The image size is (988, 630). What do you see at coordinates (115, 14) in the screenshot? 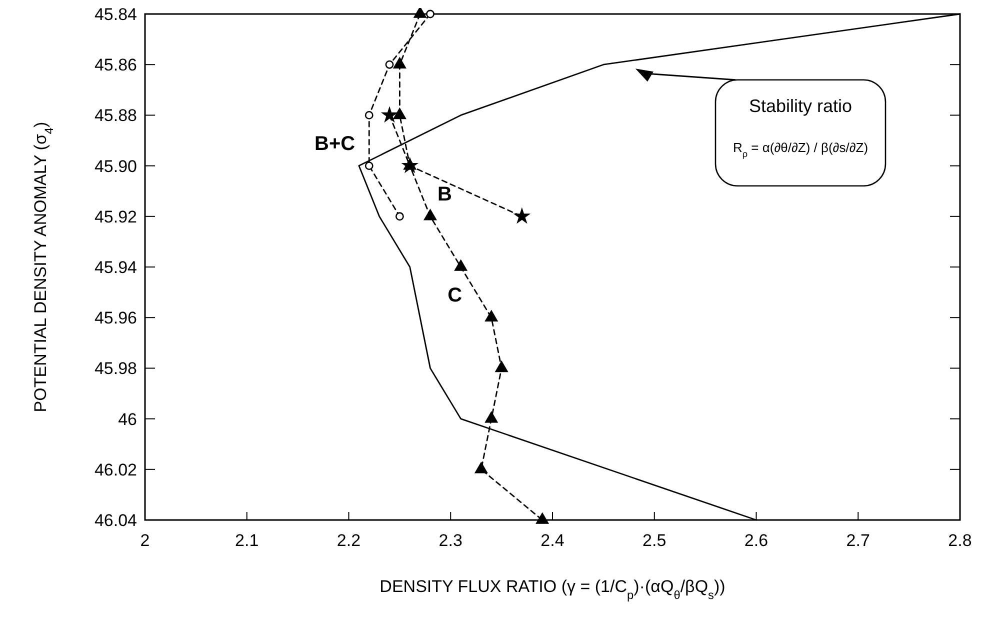
I see `y-tick-label: 45.84` at bounding box center [115, 14].